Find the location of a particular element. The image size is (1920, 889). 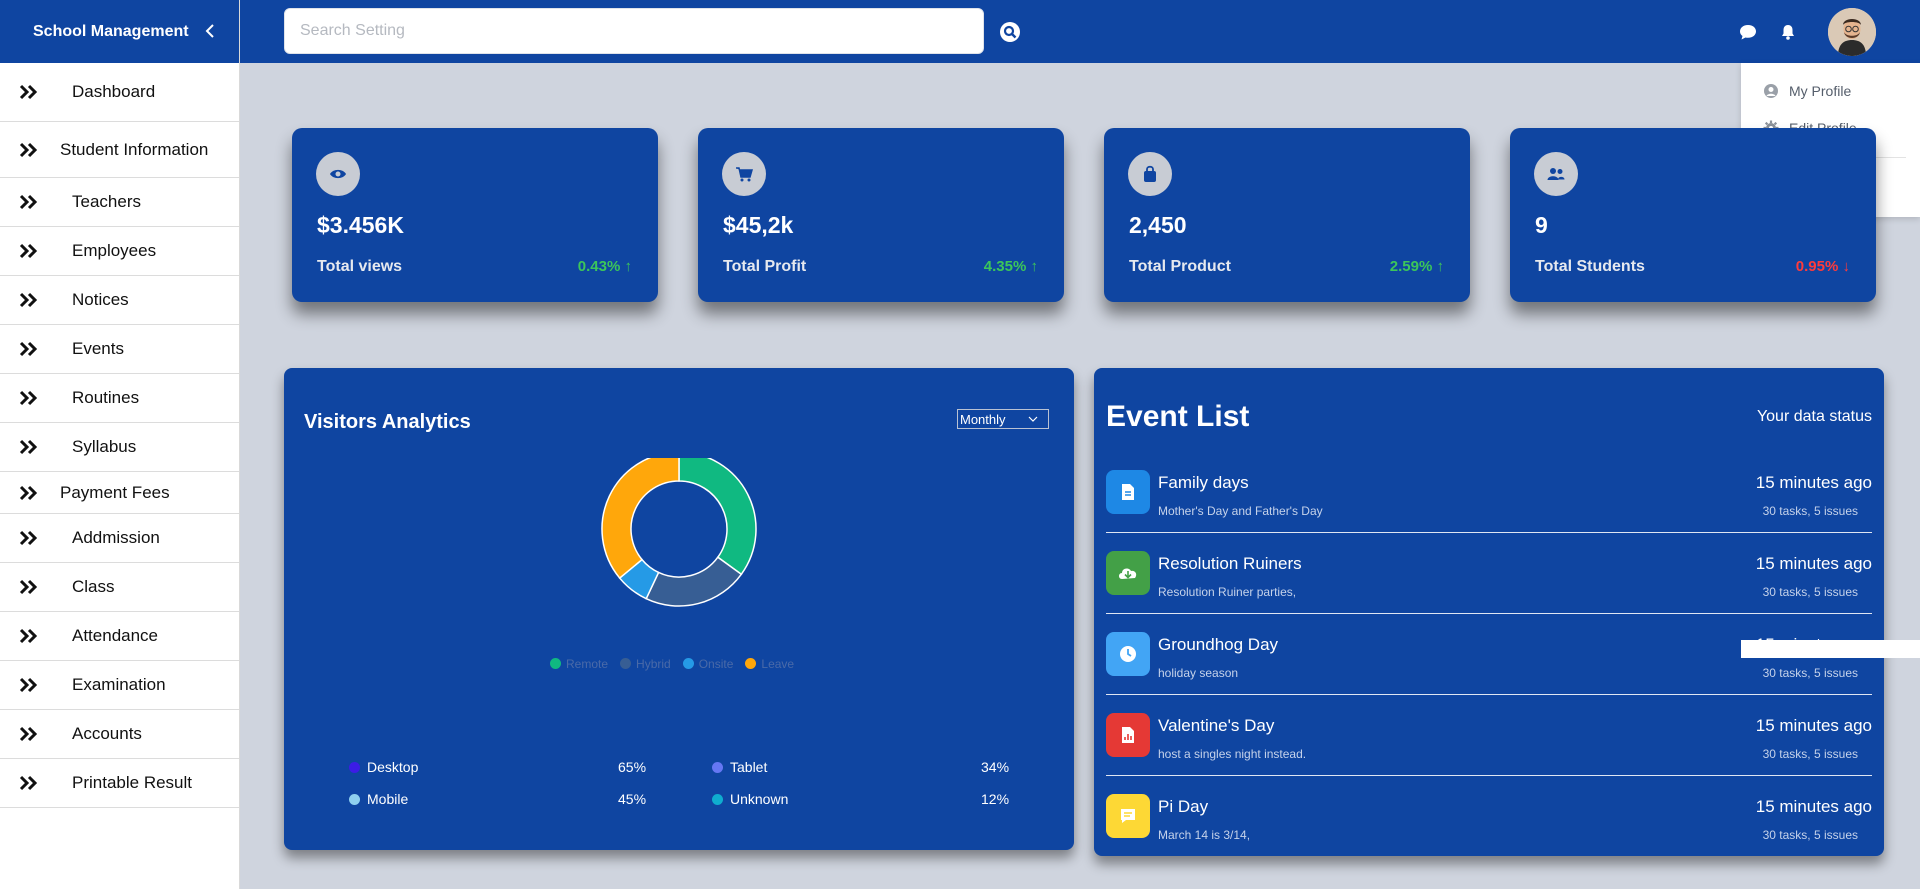

chevron-left-icon is located at coordinates (210, 31).